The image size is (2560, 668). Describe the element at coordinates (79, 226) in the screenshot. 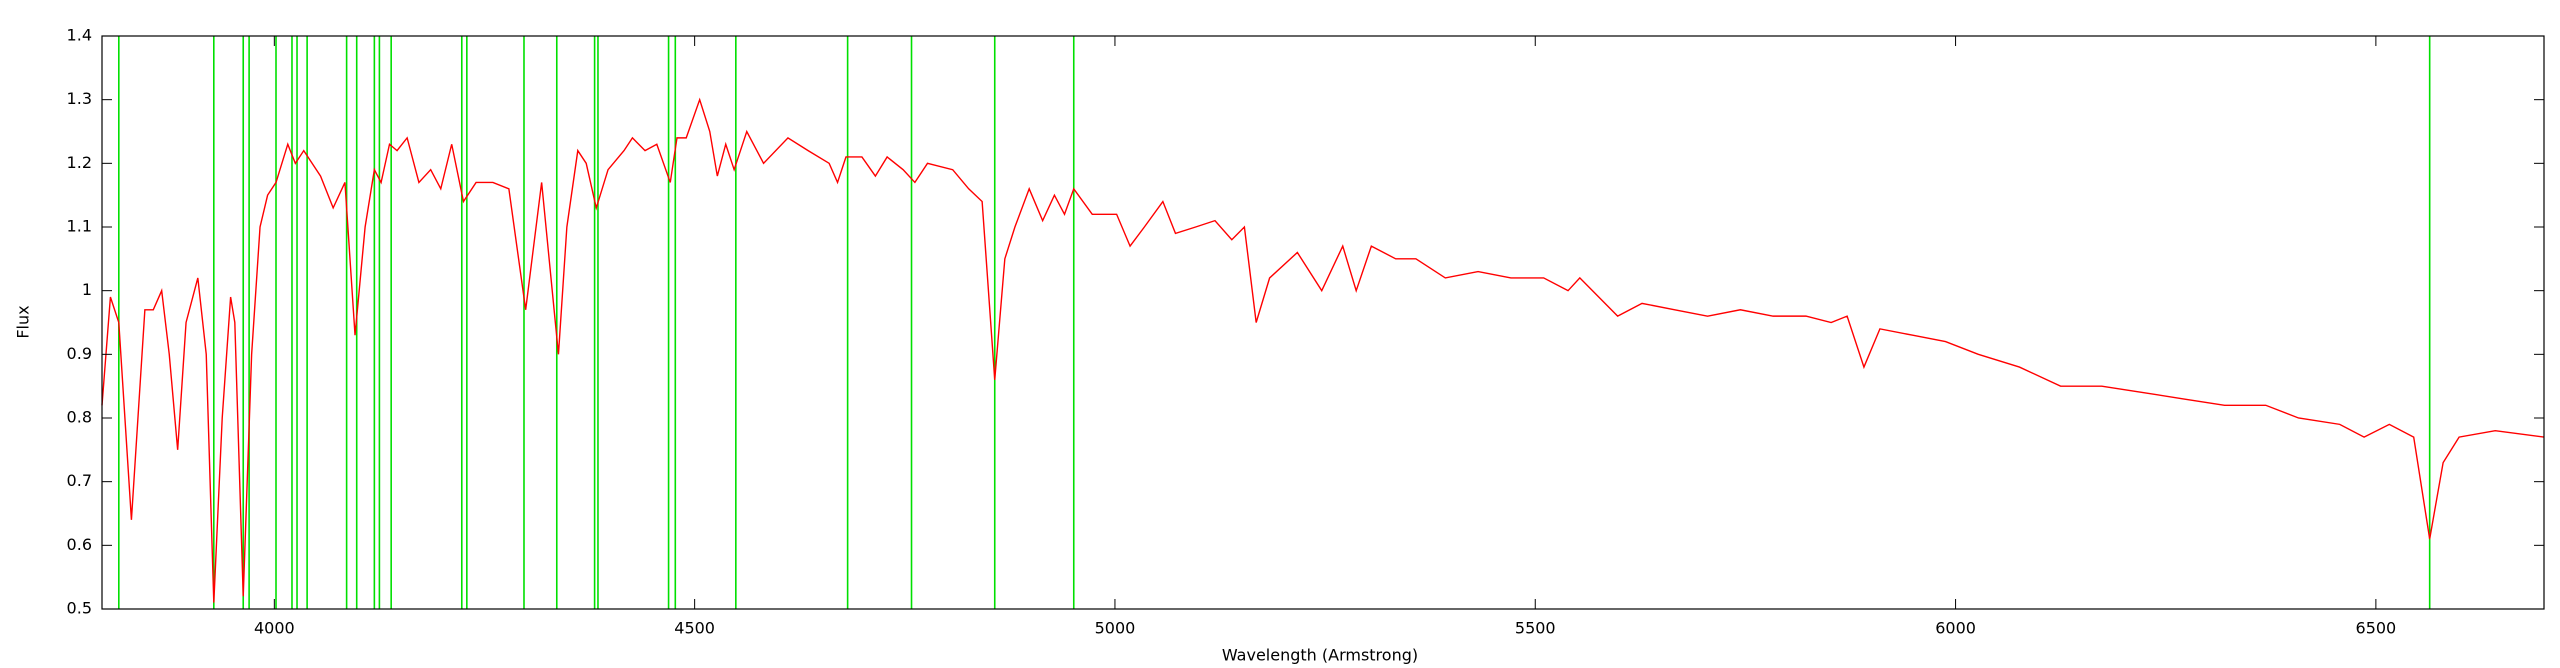

I see `y-tick-label: 1.1` at that location.